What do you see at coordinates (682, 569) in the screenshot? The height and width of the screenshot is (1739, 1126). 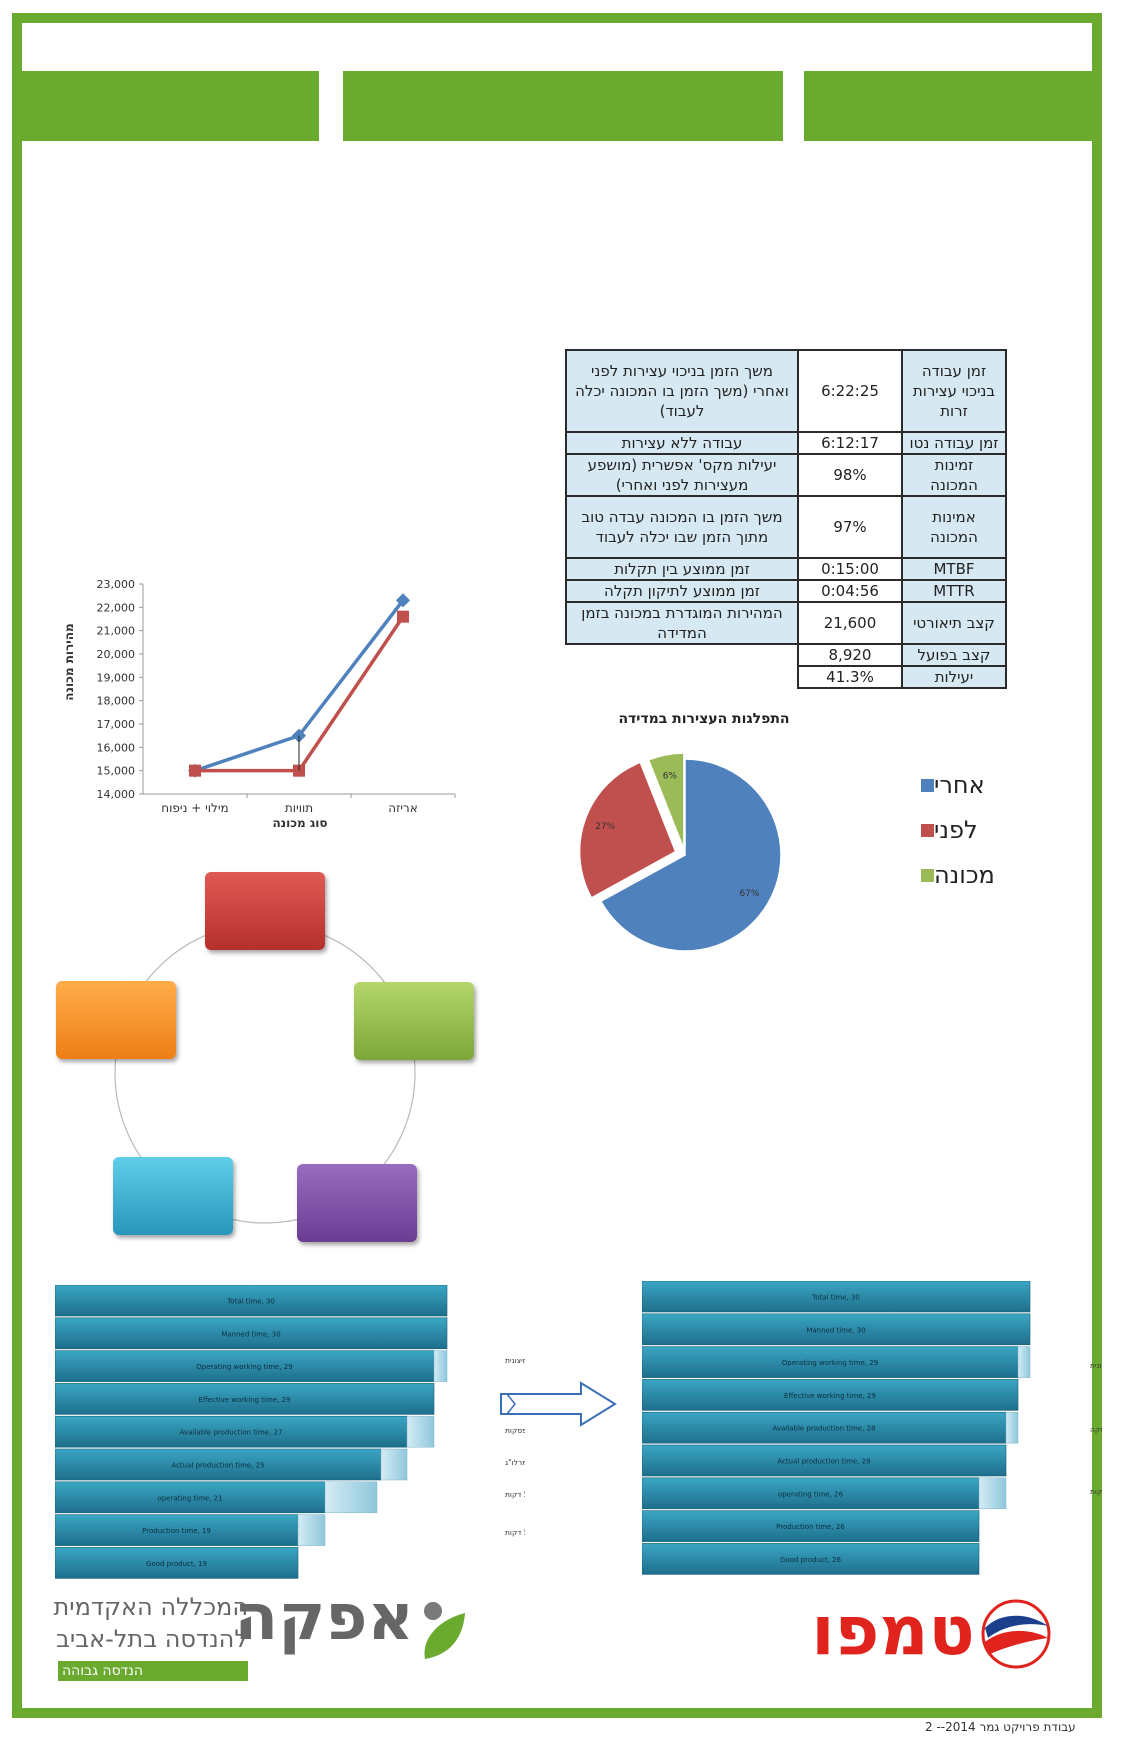 I see `metric-description: זמן ממוצע בין תקלות` at bounding box center [682, 569].